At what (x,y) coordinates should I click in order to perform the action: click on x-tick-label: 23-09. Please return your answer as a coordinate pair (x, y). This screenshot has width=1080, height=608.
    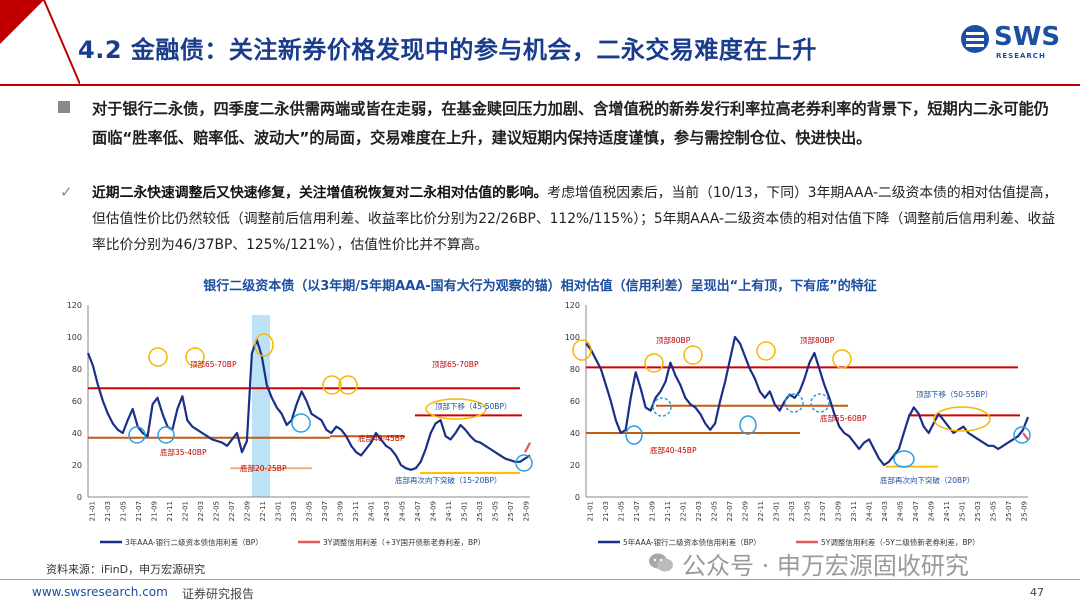
    Looking at the image, I should click on (341, 511).